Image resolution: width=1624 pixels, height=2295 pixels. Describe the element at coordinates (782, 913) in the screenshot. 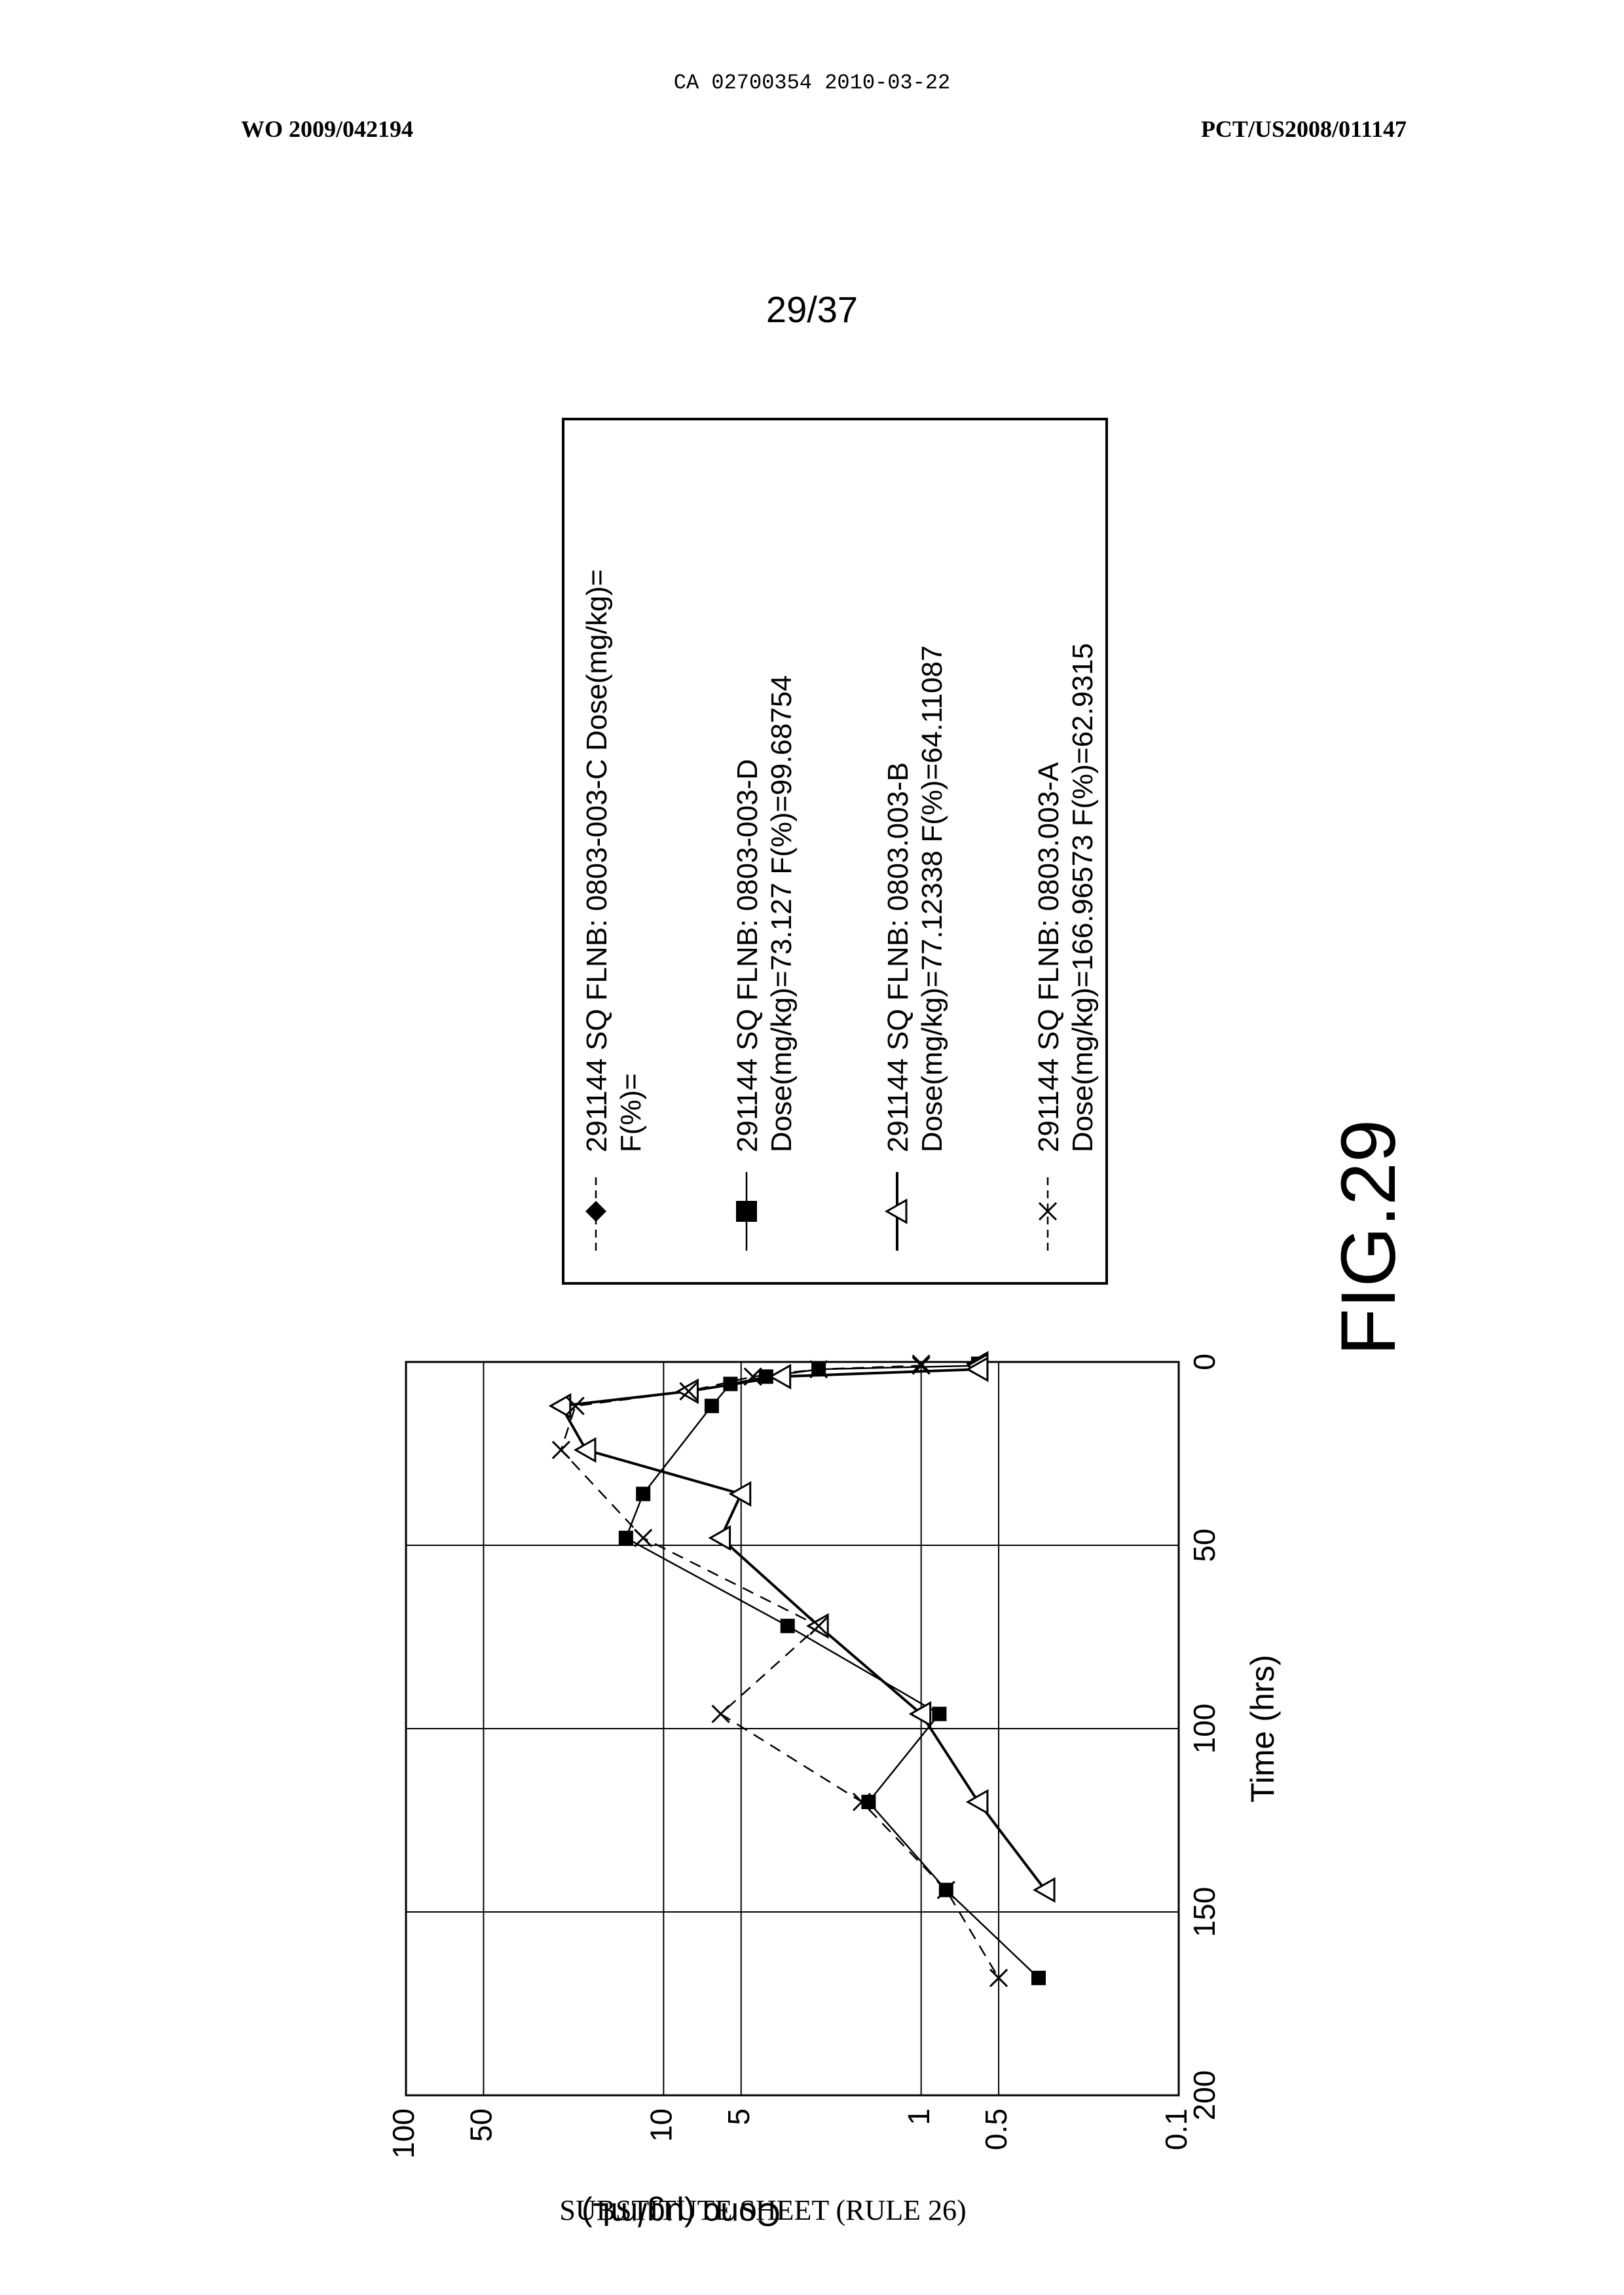

I see `legend-entry-text: Dose(mg/kg)=73.127 F(%)=99.68754` at that location.